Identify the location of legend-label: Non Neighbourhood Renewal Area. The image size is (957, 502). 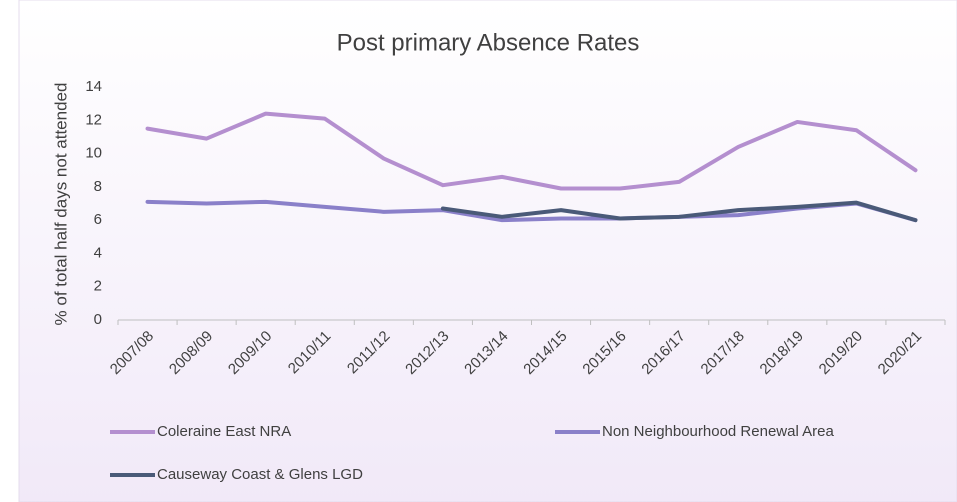
(718, 431).